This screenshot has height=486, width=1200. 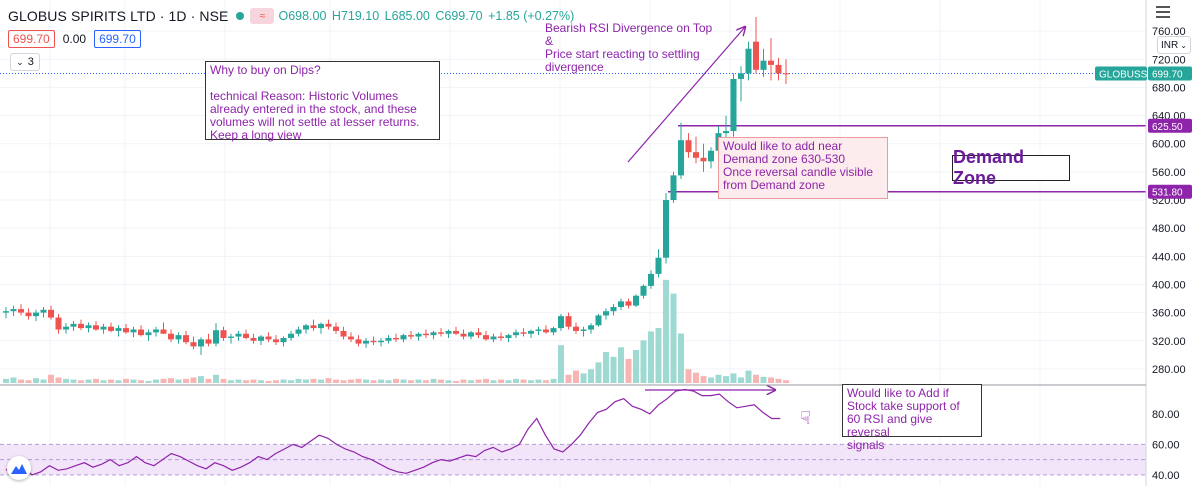 What do you see at coordinates (701, 208) in the screenshot?
I see `annotation-arrows` at bounding box center [701, 208].